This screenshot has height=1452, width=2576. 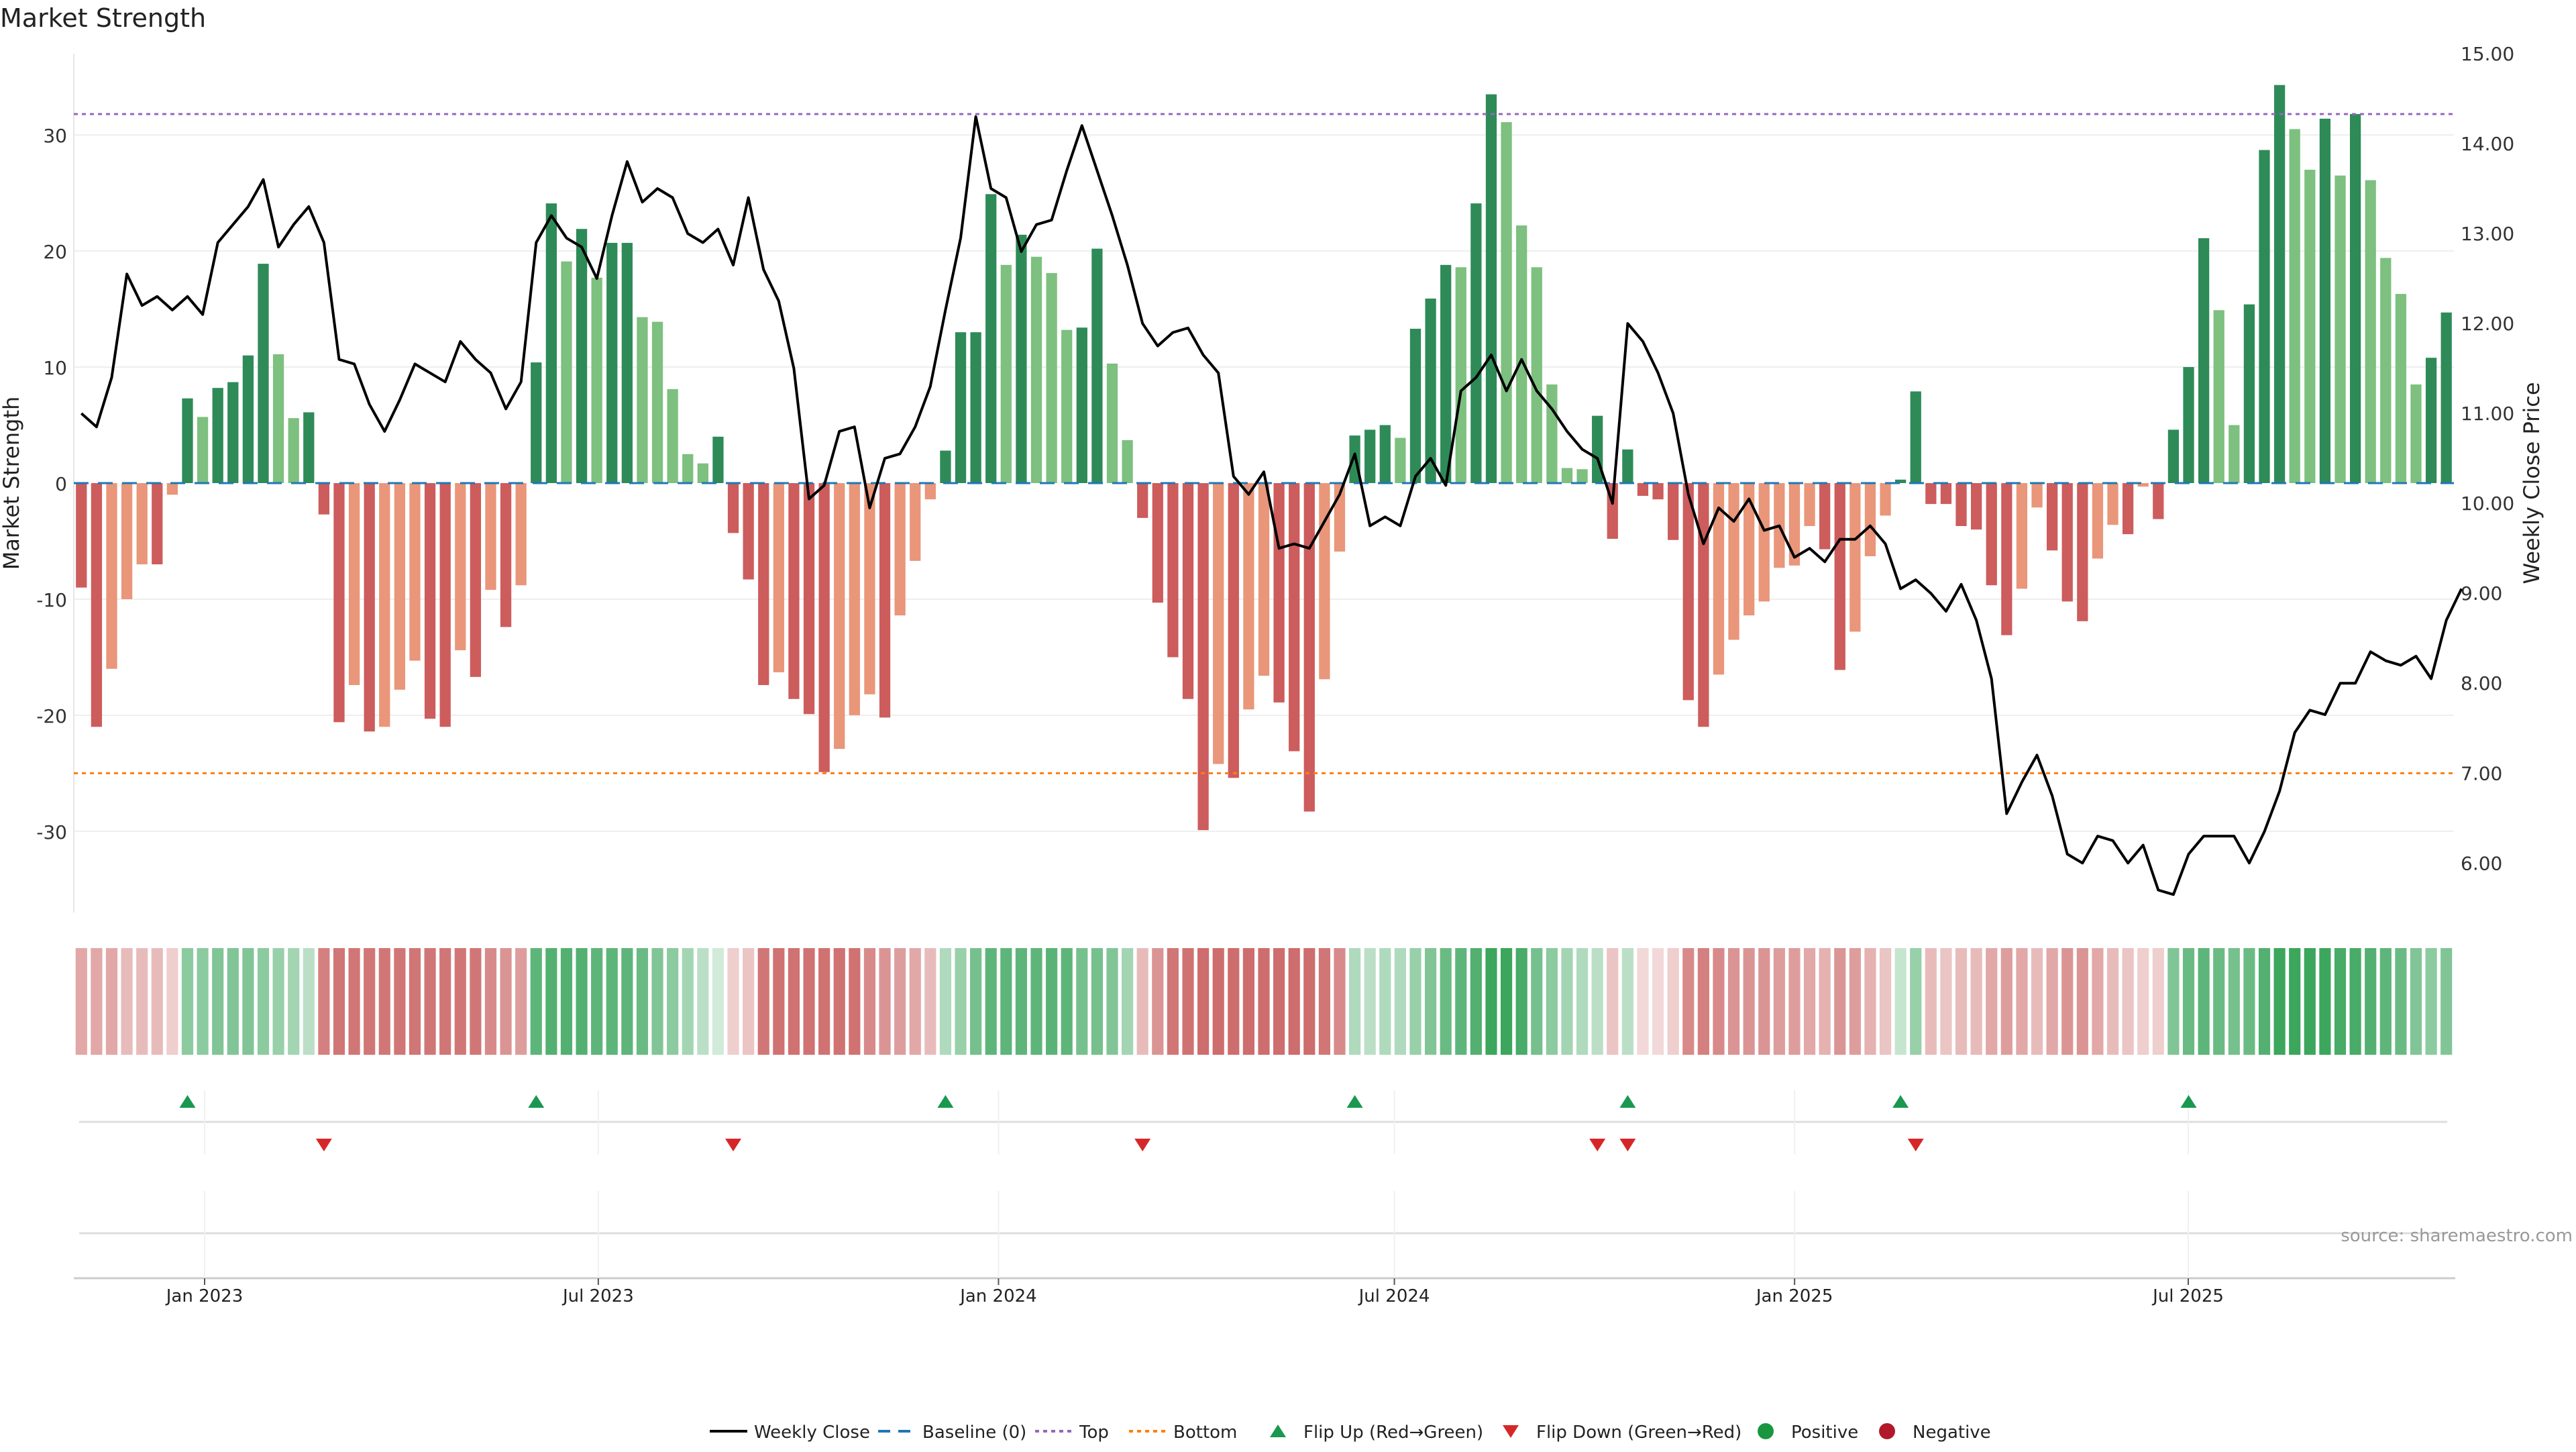 What do you see at coordinates (974, 1433) in the screenshot?
I see `legend-baseline-label: Baseline (0)` at bounding box center [974, 1433].